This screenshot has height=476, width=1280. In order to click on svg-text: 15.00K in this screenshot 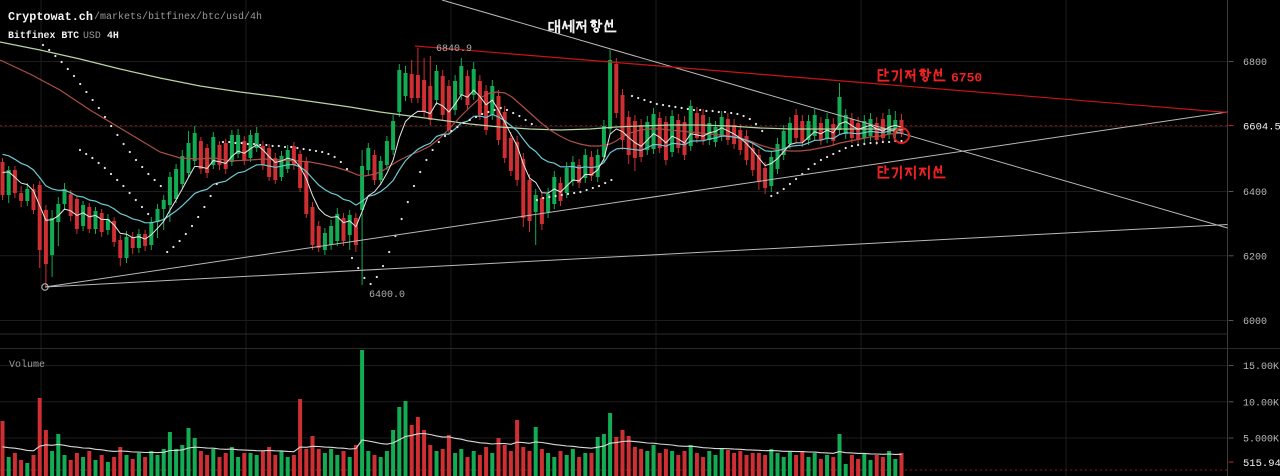, I will do `click(1261, 367)`.